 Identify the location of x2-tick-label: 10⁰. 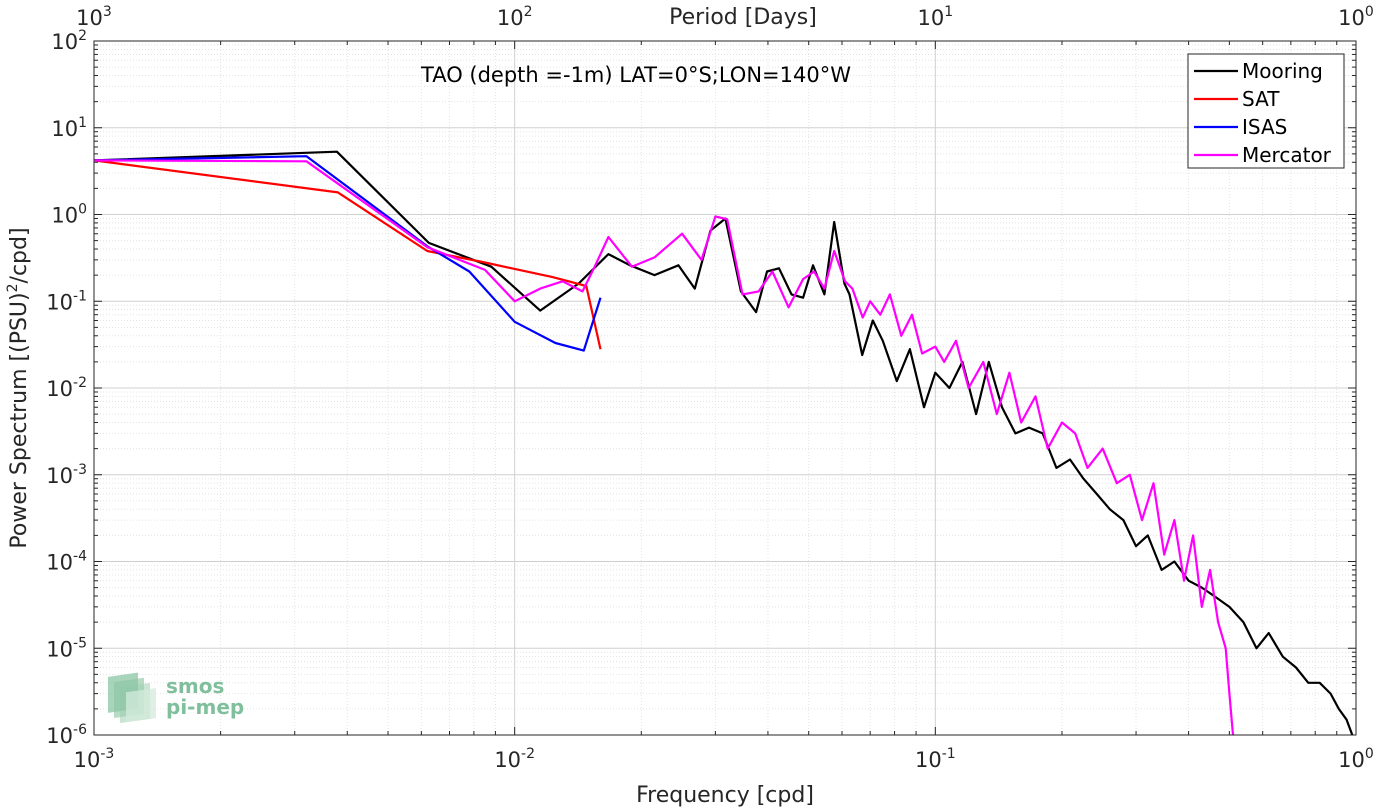
(1356, 17).